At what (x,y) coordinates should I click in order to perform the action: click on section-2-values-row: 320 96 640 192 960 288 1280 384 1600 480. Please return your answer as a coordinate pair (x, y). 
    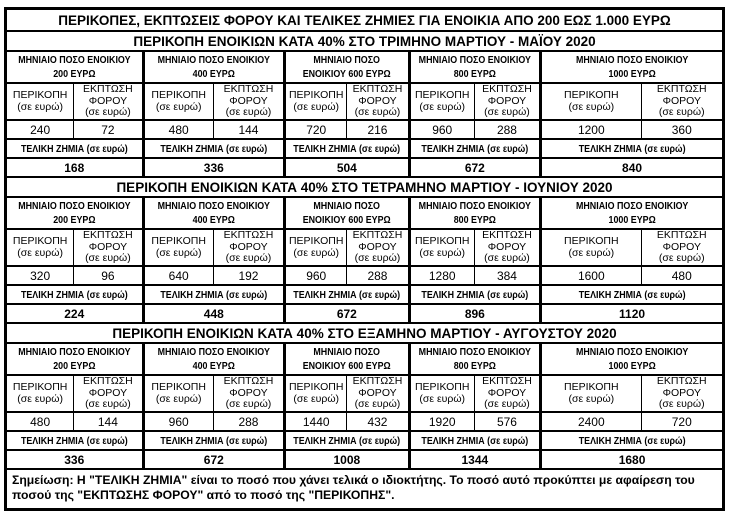
    Looking at the image, I should click on (364, 275).